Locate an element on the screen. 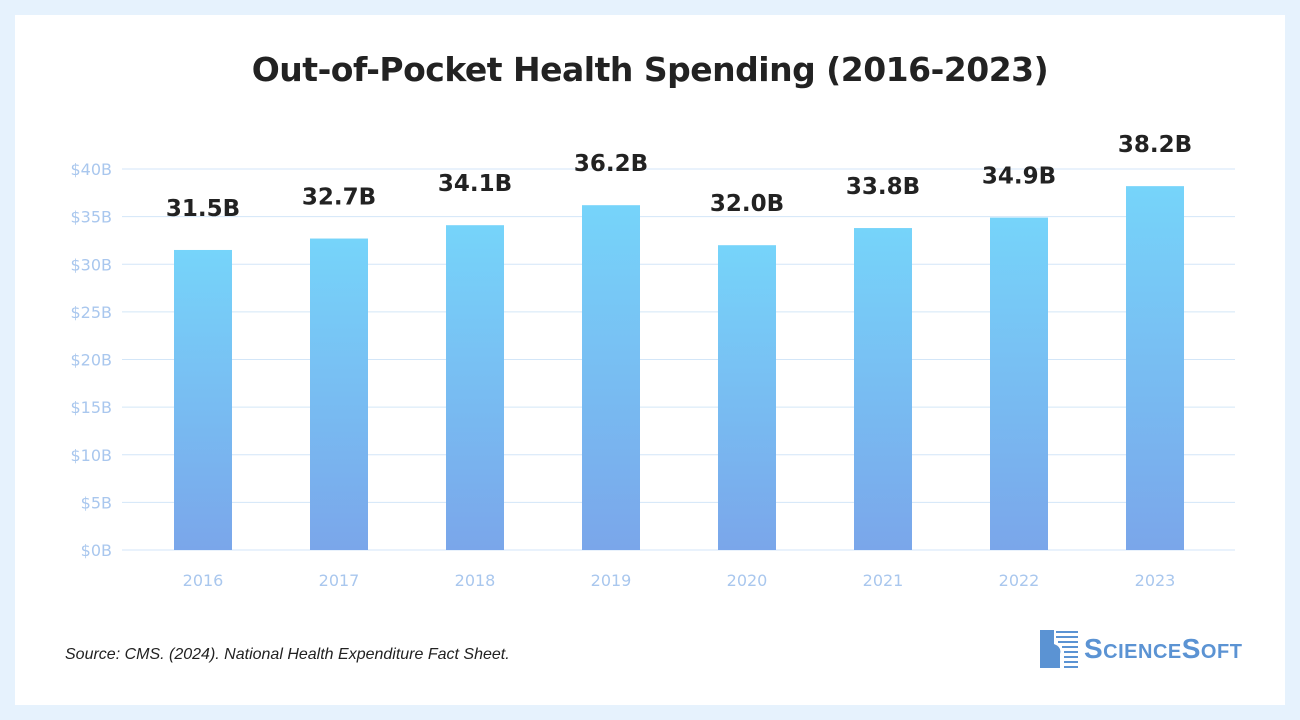 This screenshot has width=1300, height=720. y-tick-label: $10B is located at coordinates (91, 455).